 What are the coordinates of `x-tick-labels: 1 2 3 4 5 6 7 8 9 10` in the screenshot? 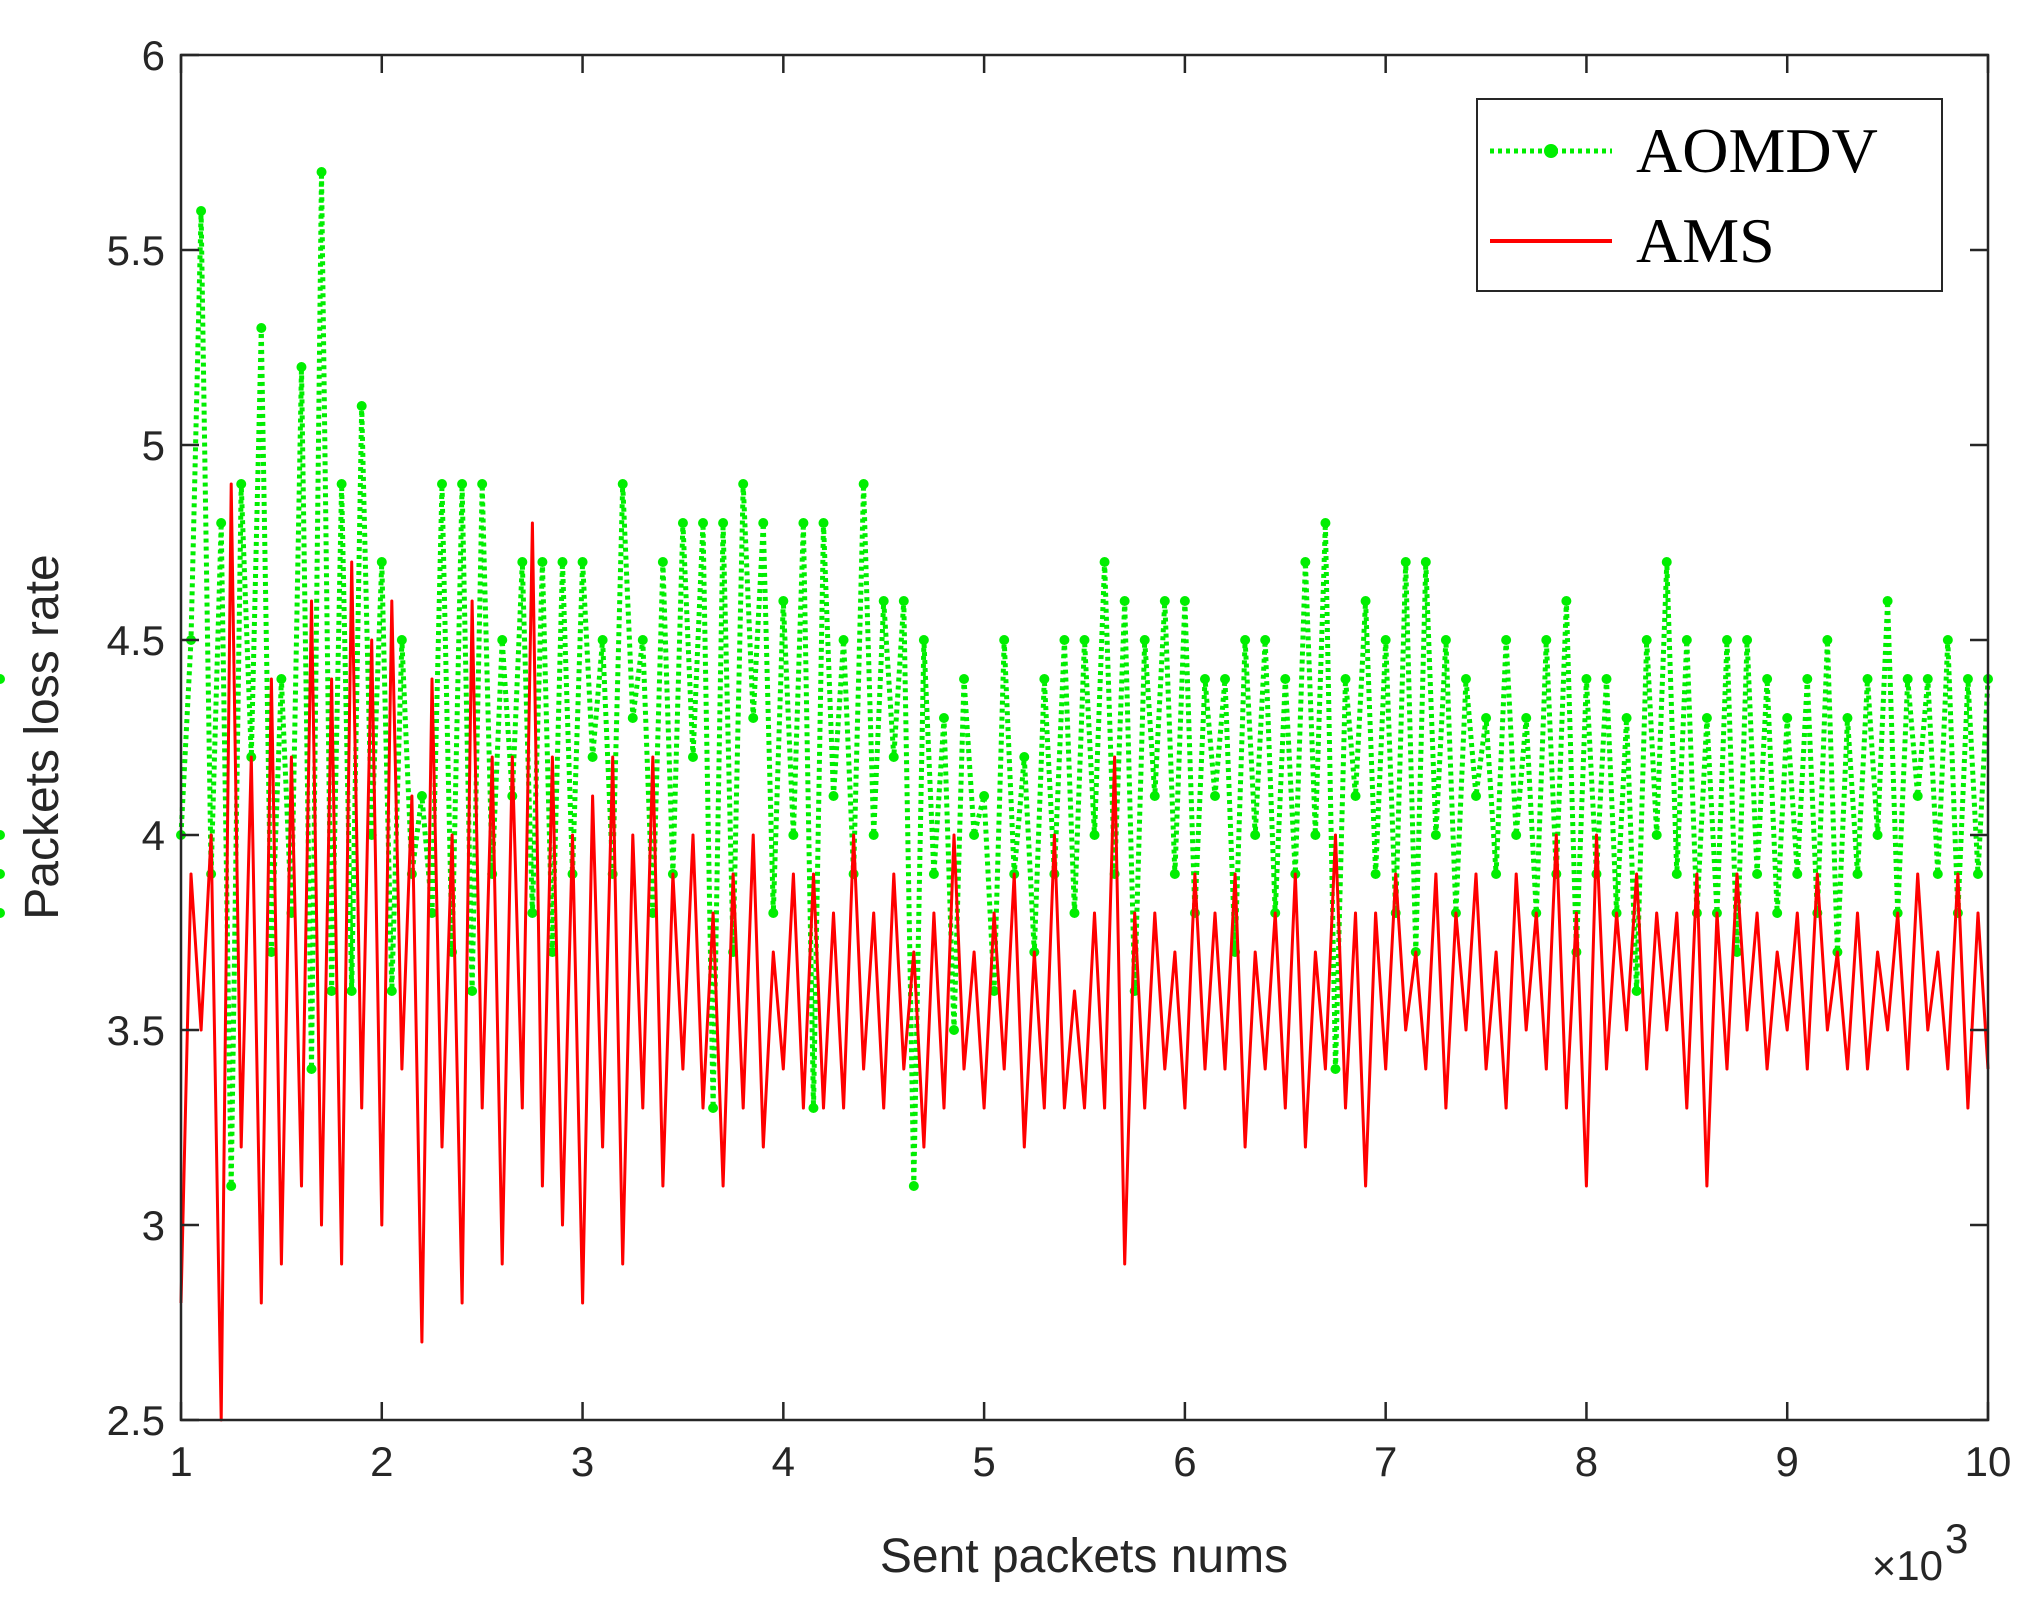 It's located at (1090, 1461).